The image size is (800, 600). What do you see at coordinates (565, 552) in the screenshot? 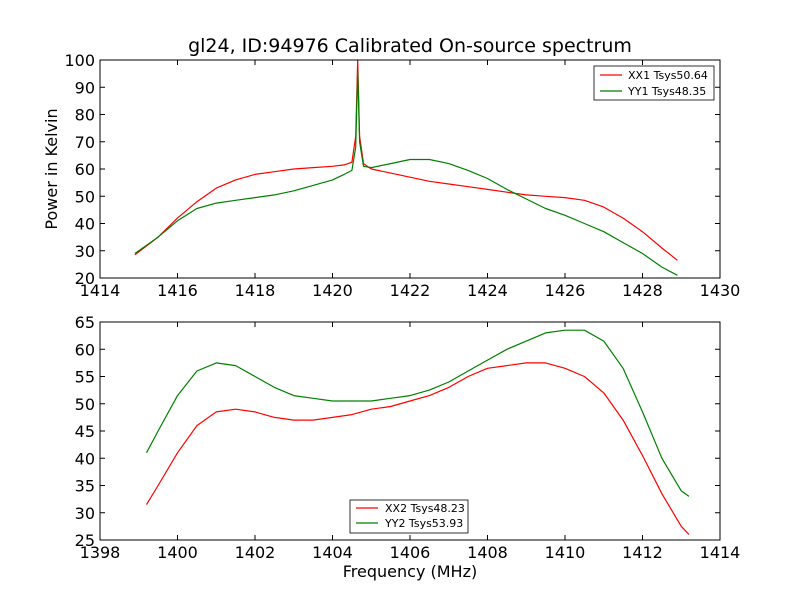
I see `x-tick-label: 1410` at bounding box center [565, 552].